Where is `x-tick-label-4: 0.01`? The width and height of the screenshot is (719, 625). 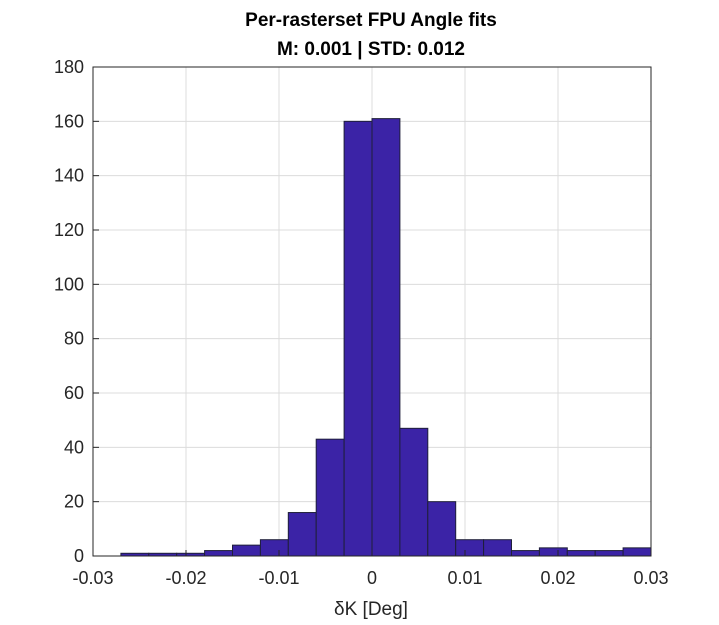 x-tick-label-4: 0.01 is located at coordinates (464, 578).